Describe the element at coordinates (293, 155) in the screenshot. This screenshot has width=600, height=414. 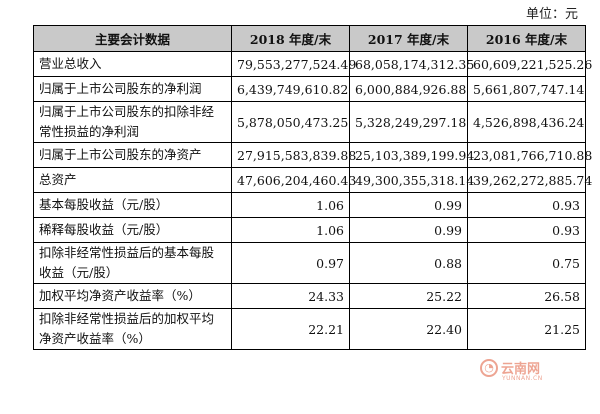
I see `value-cell-2018: 27,915,583,839.88` at that location.